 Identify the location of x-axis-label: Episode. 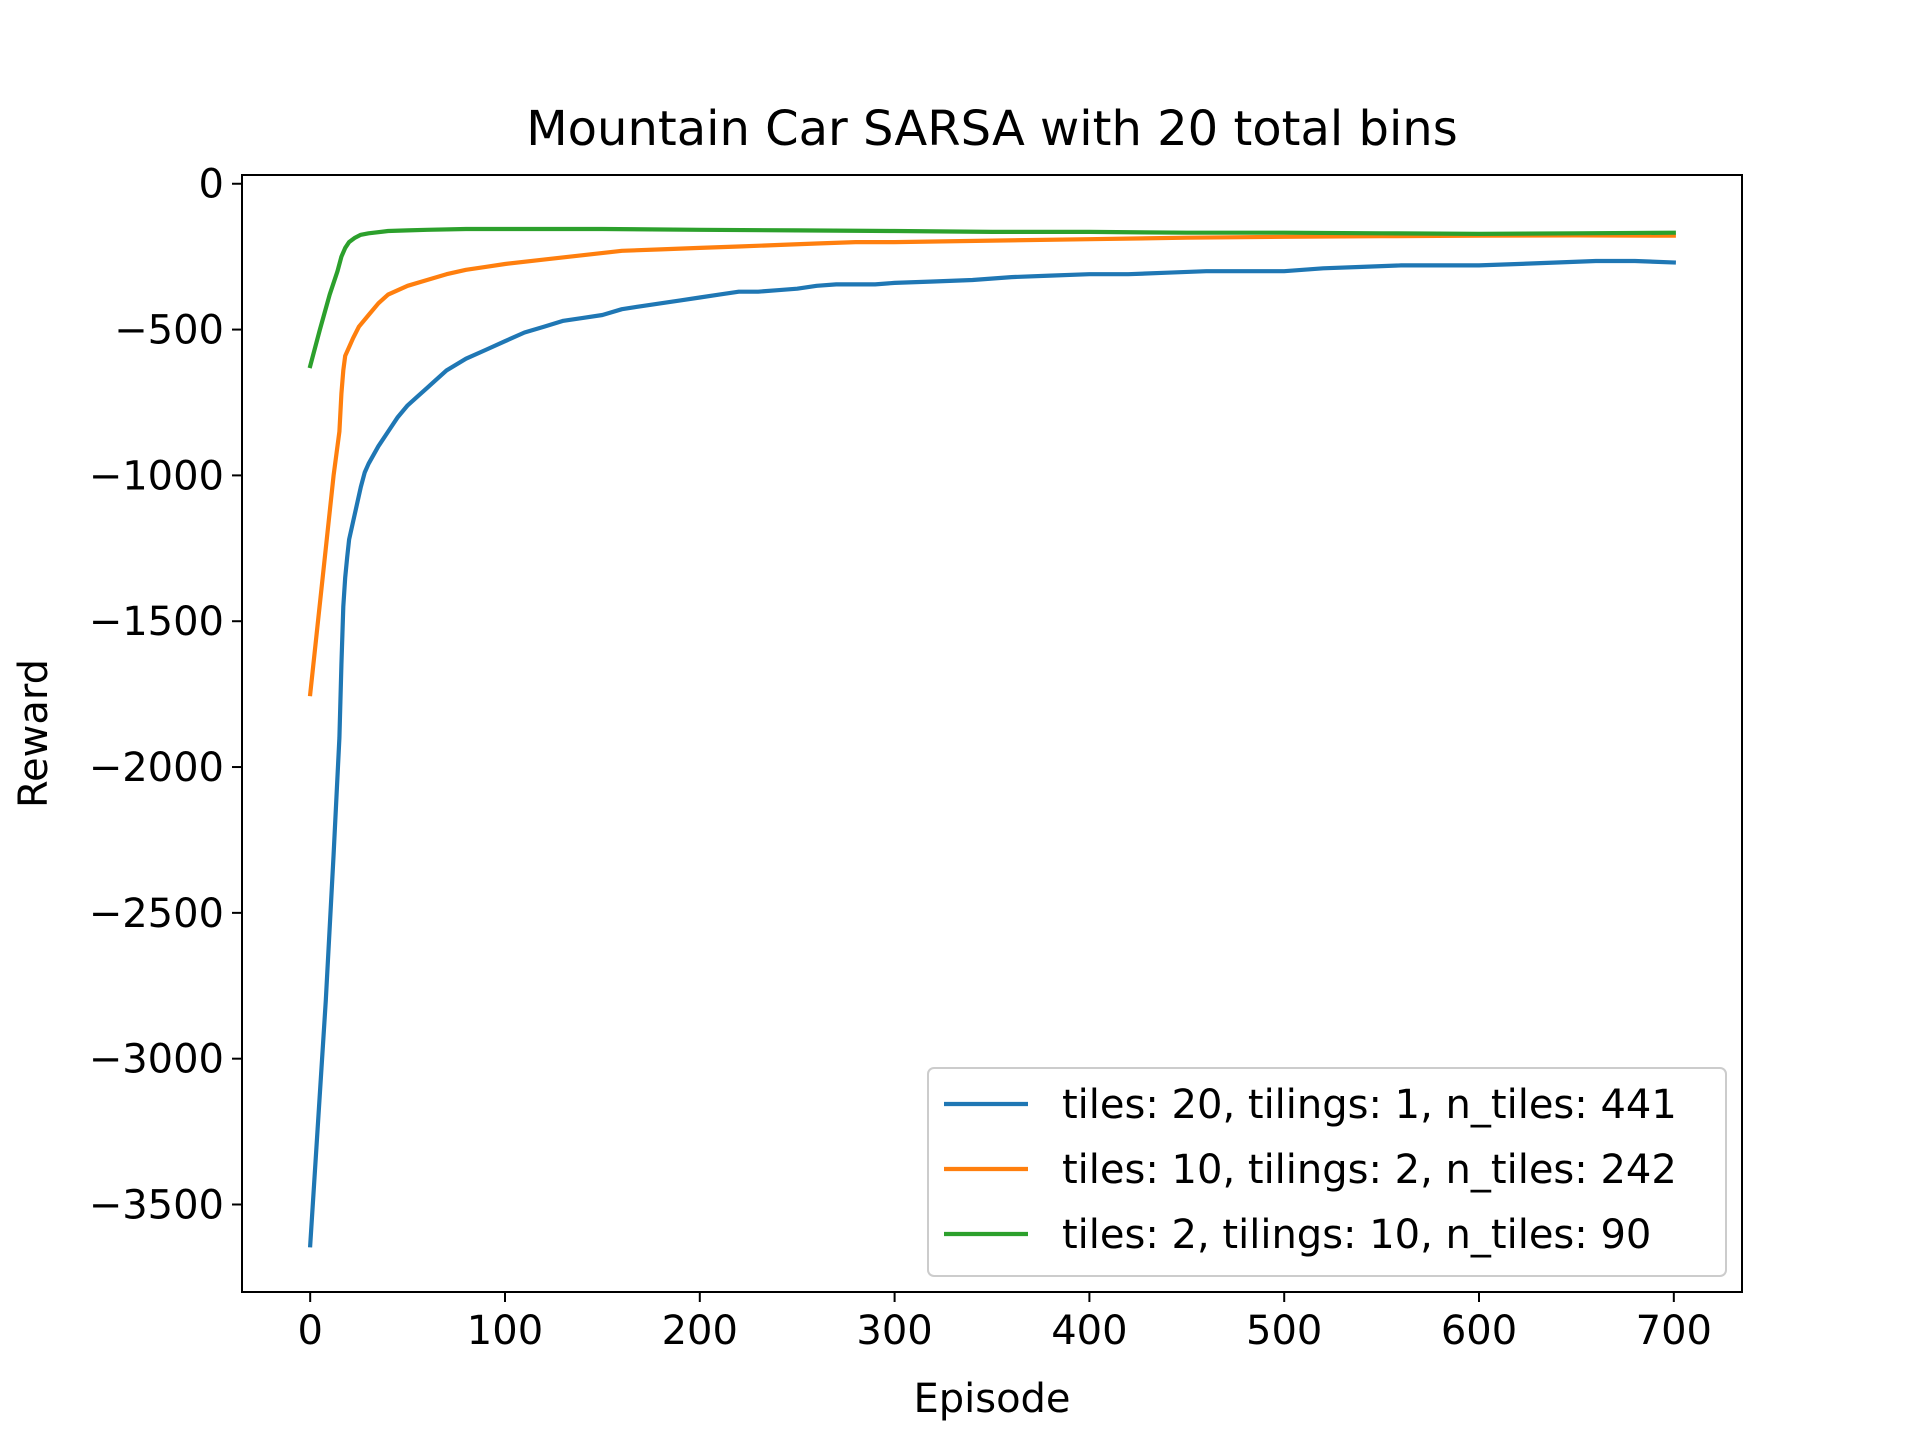
(991, 1399).